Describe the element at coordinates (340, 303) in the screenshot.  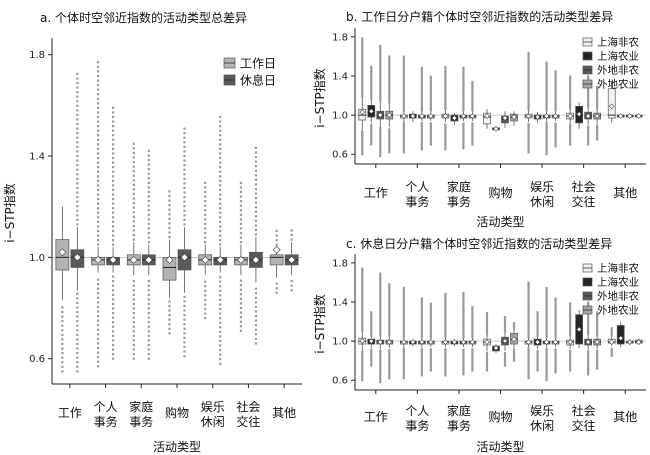
I see `y-tick-label: 1.4` at that location.